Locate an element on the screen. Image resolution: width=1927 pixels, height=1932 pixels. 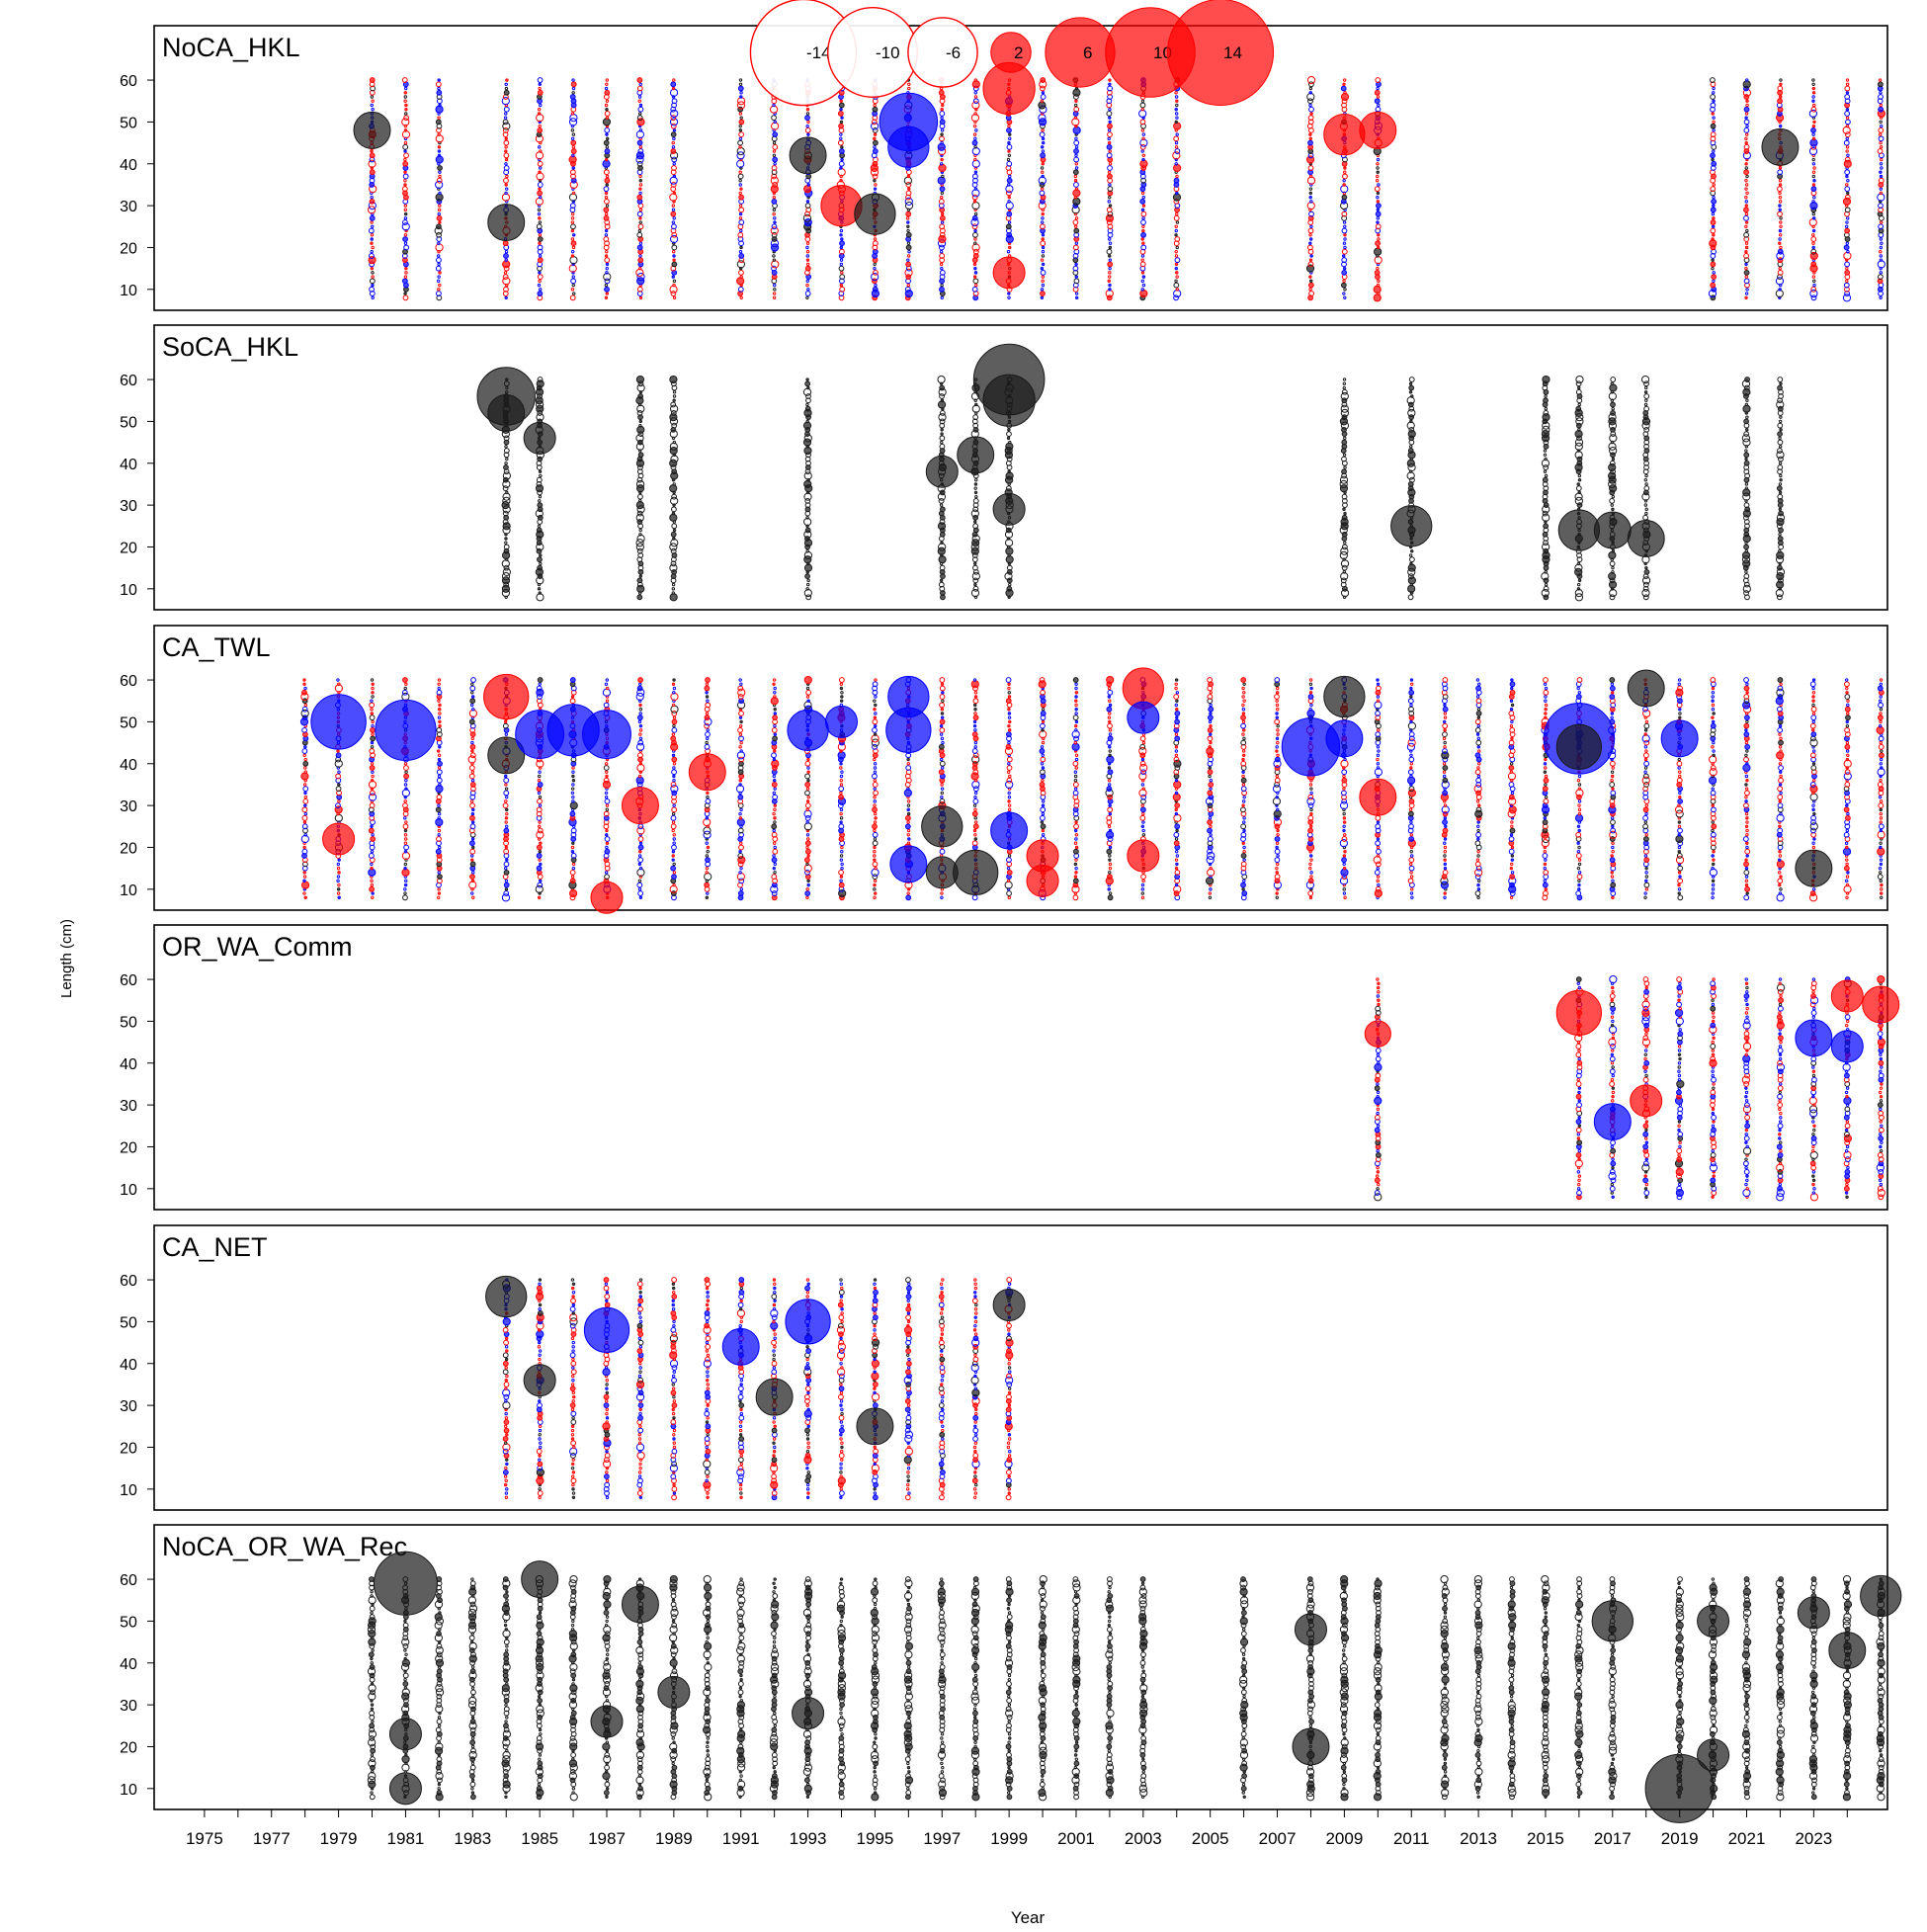
residual-bubble is located at coordinates (1578, 530).